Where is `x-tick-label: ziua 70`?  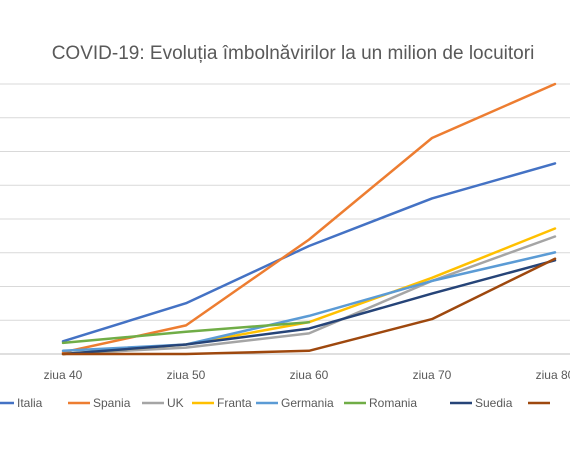
x-tick-label: ziua 70 is located at coordinates (432, 375).